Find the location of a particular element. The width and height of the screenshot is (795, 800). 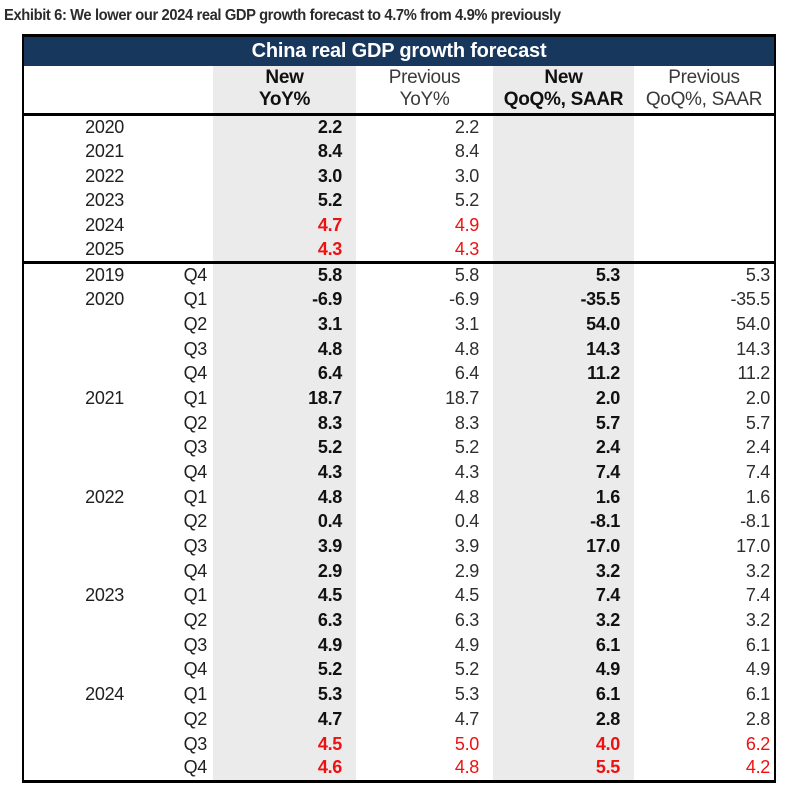

col-header-new-qoq: New QoQ%, SAAR is located at coordinates (563, 90).